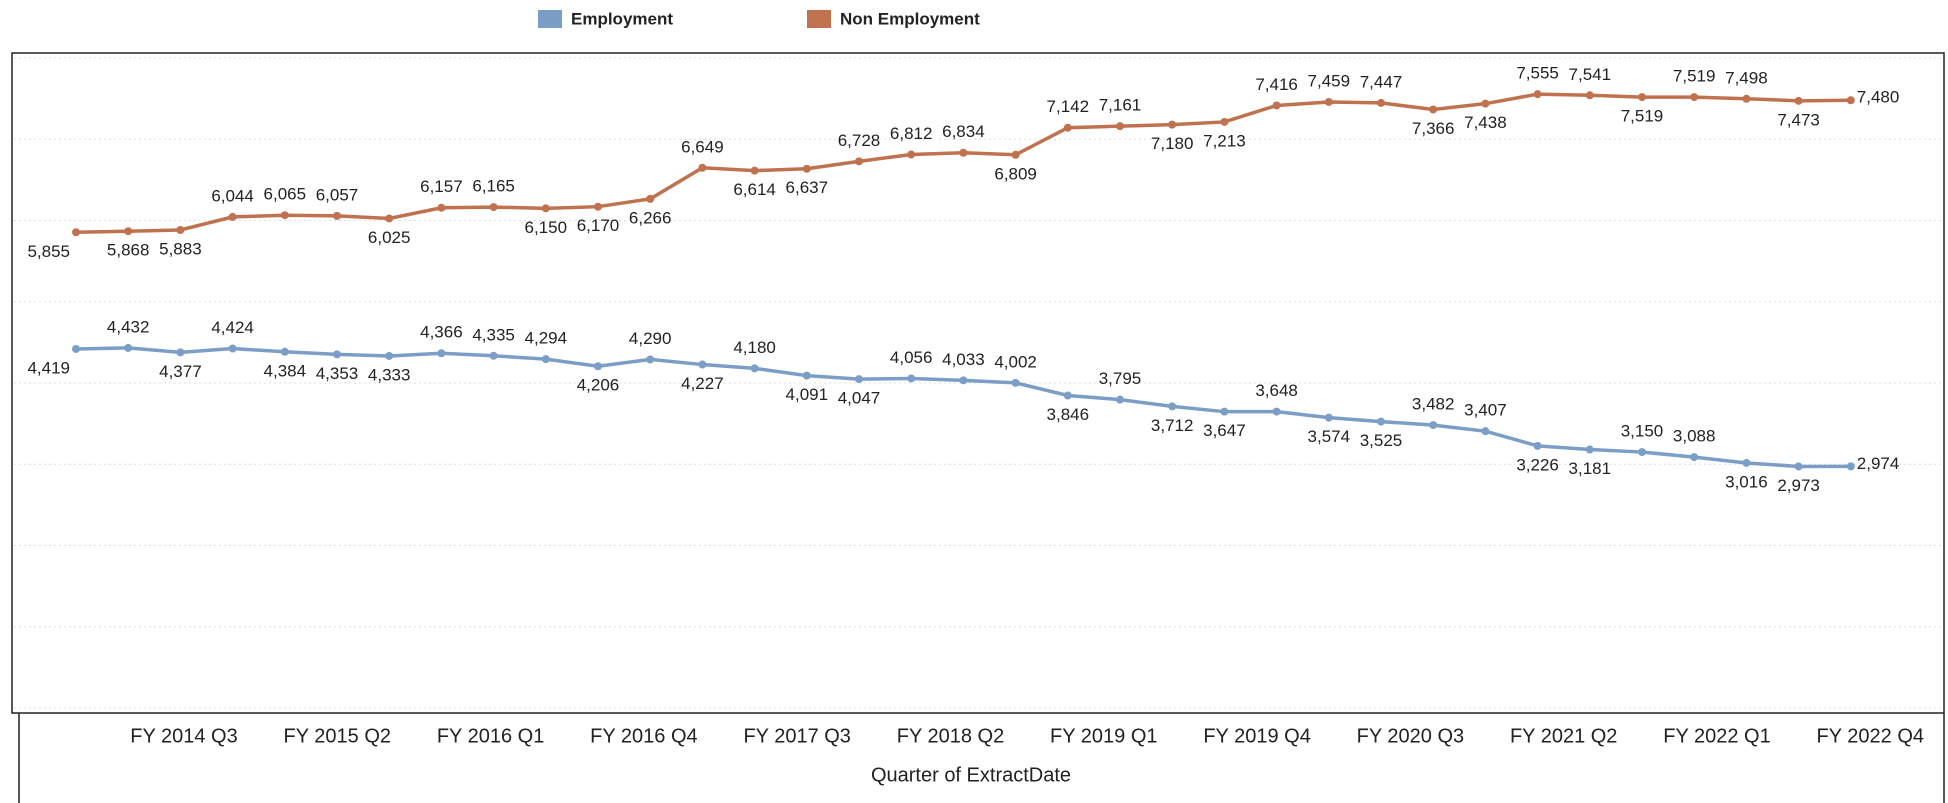 The height and width of the screenshot is (803, 1948). What do you see at coordinates (622, 18) in the screenshot?
I see `legend-label: Employment` at bounding box center [622, 18].